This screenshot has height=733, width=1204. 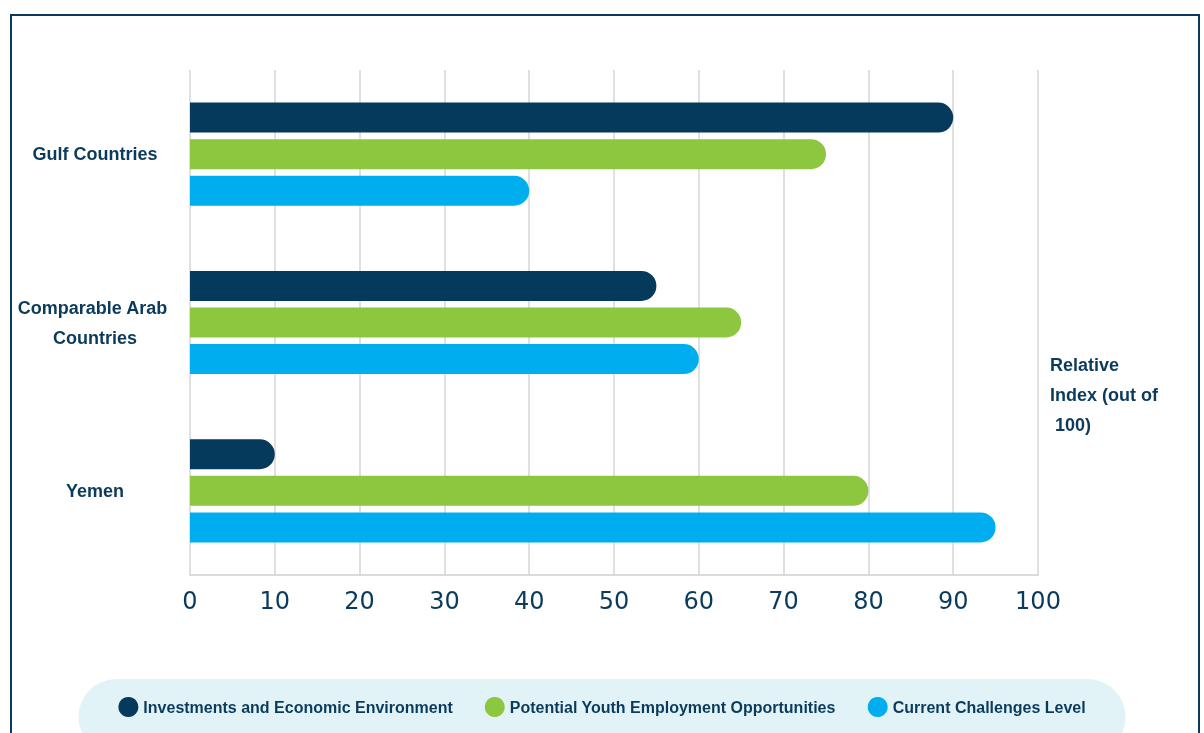 What do you see at coordinates (672, 707) in the screenshot?
I see `legend-label: Potential Youth Employment Opportunities` at bounding box center [672, 707].